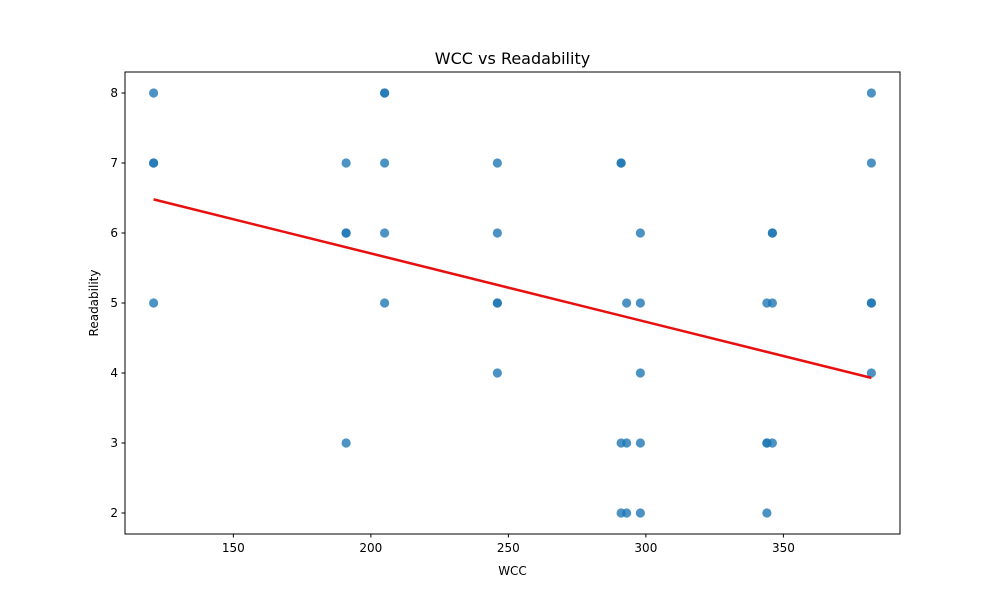  What do you see at coordinates (114, 233) in the screenshot?
I see `y-tick-label: 6` at bounding box center [114, 233].